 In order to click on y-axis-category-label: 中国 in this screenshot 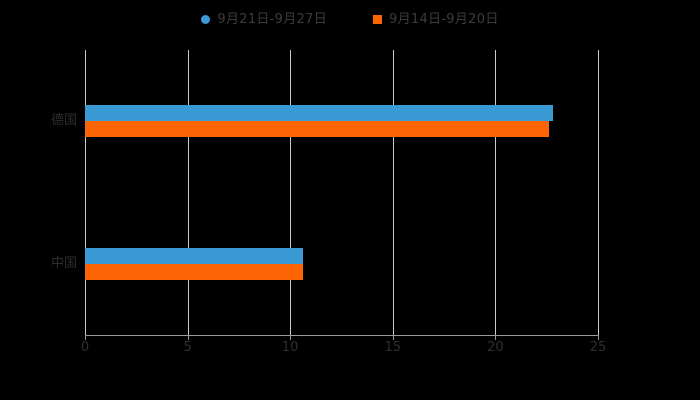, I will do `click(63, 263)`.